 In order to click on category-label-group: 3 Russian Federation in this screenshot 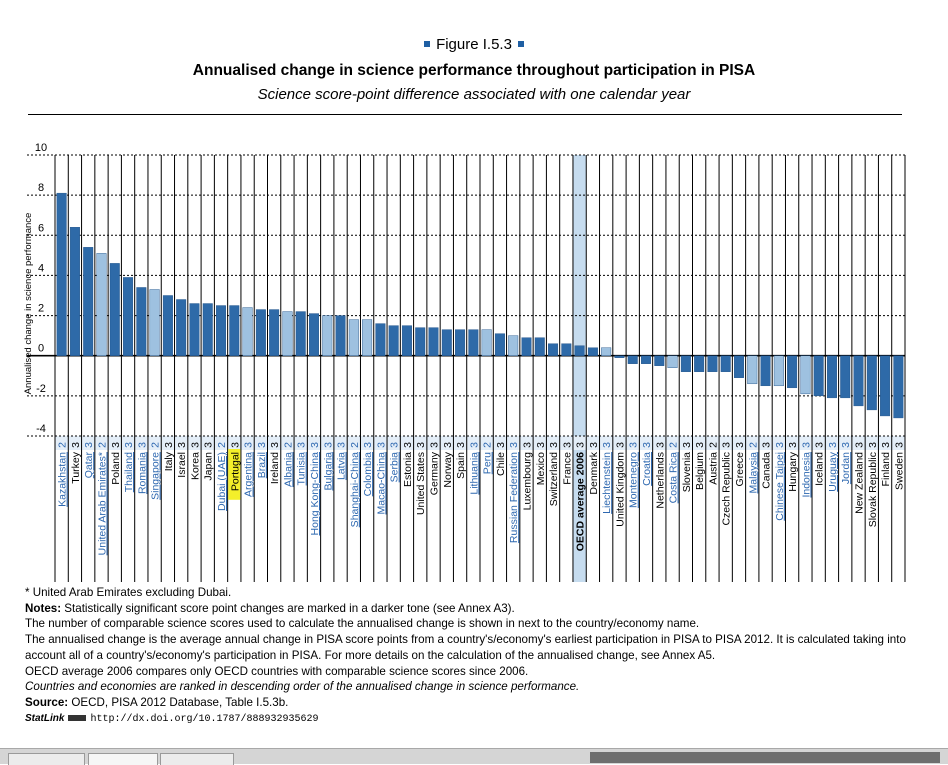, I will do `click(514, 492)`.